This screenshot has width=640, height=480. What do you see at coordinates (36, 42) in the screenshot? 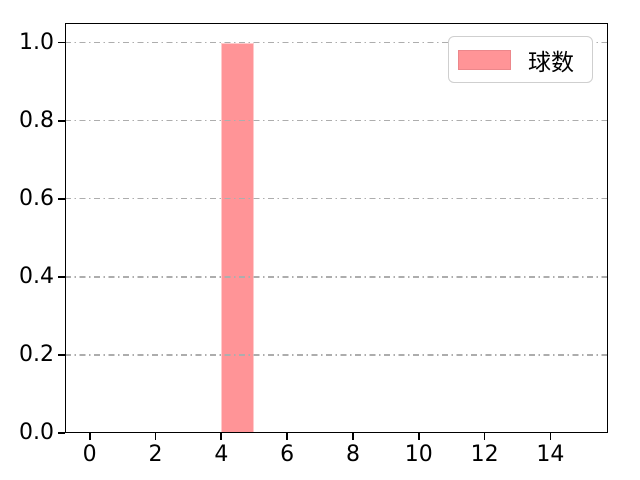
I see `y-tick-label: 1.0` at bounding box center [36, 42].